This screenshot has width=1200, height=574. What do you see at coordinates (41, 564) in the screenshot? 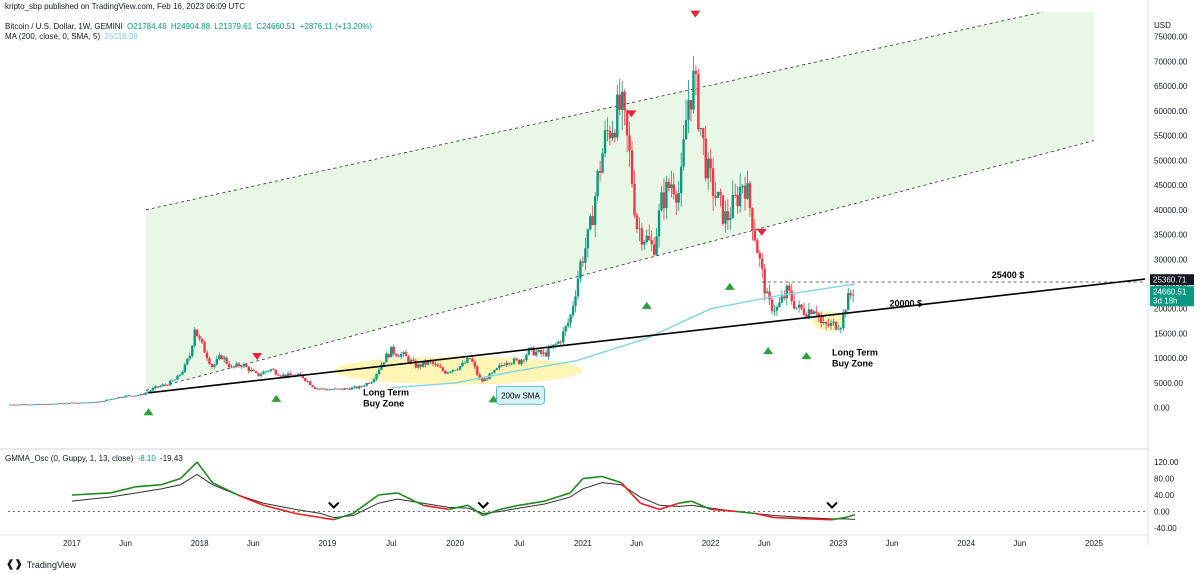
I see `tradingview-logo: ❰❱ TradingView` at bounding box center [41, 564].